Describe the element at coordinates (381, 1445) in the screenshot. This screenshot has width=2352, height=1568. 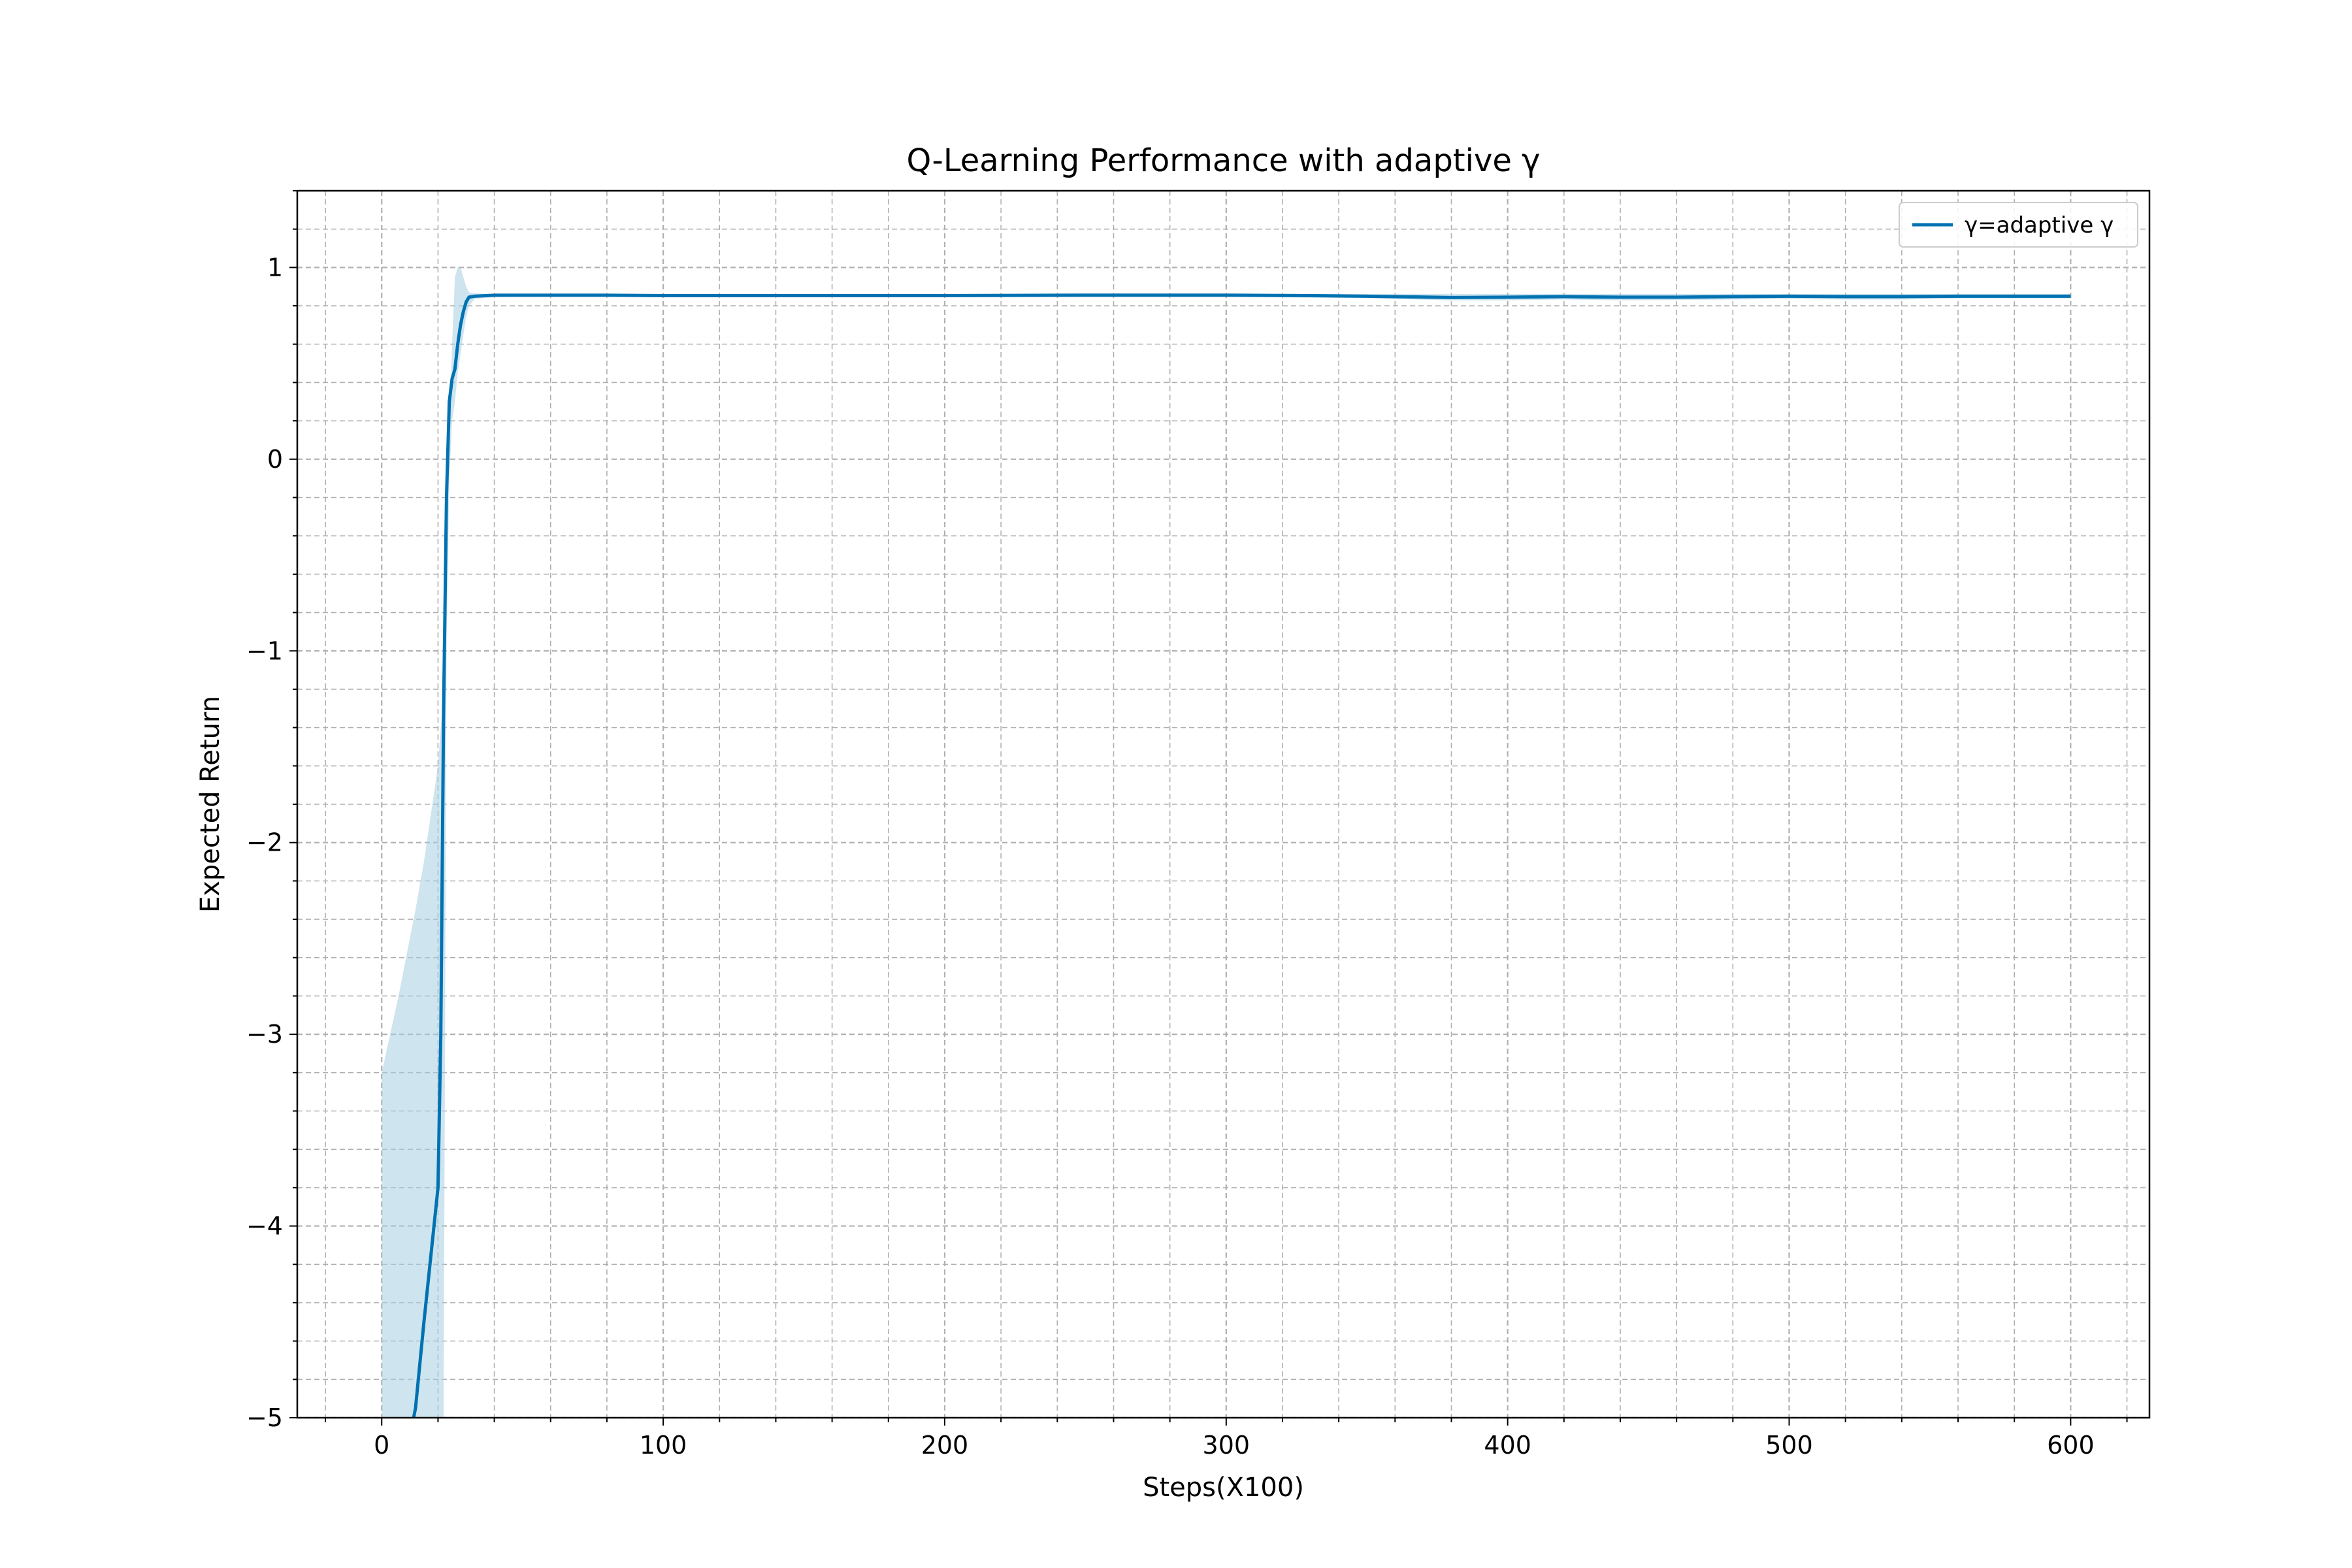
I see `x-tick-label: 0` at that location.